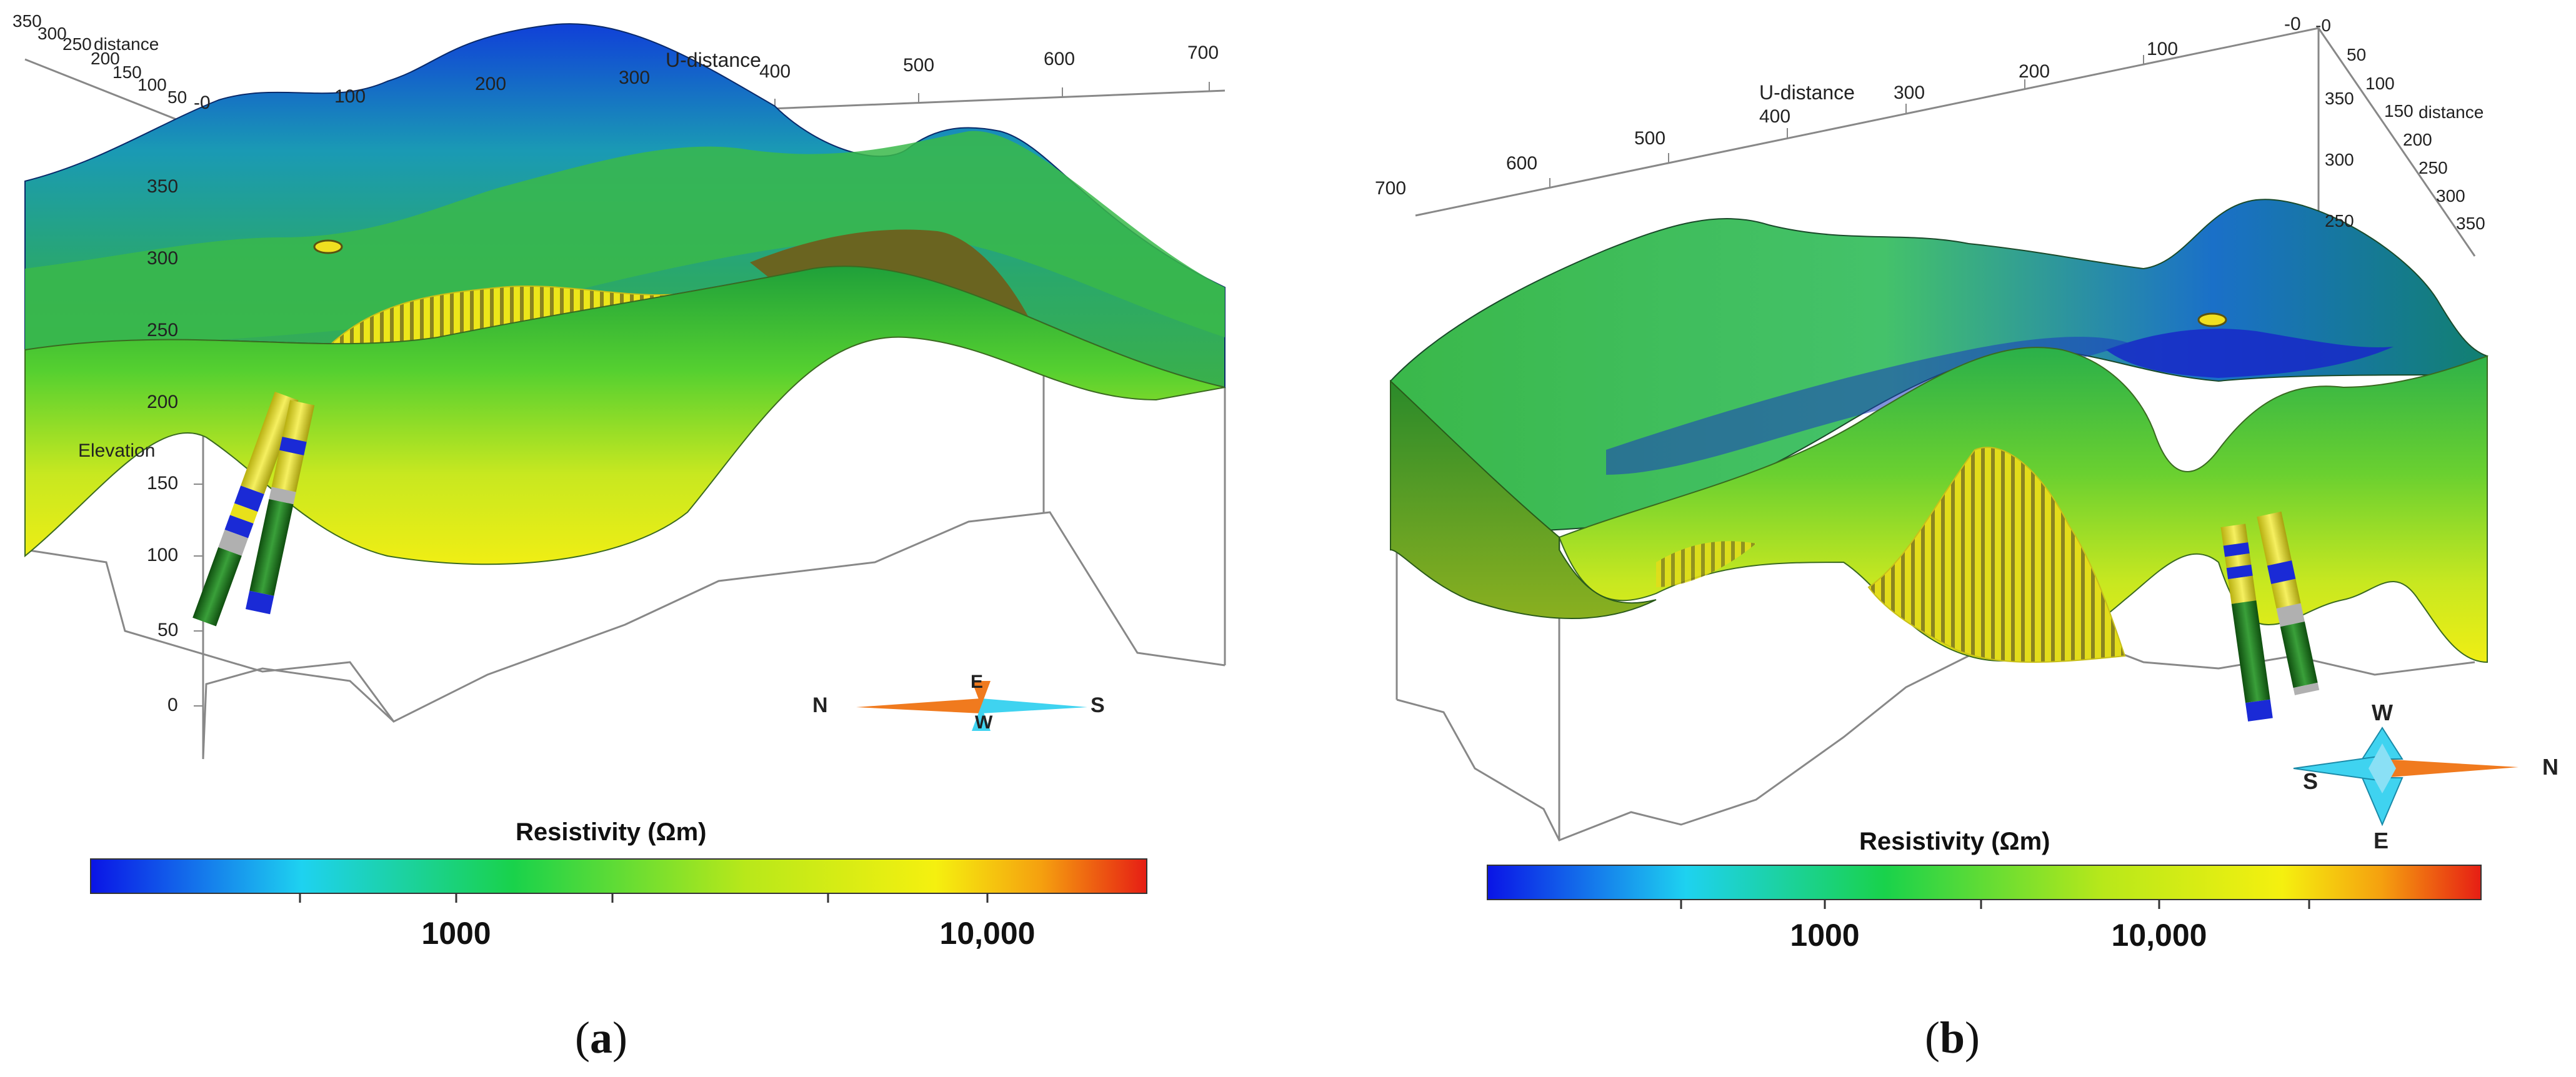  I want to click on v-tick-300-a: 300, so click(52, 34).